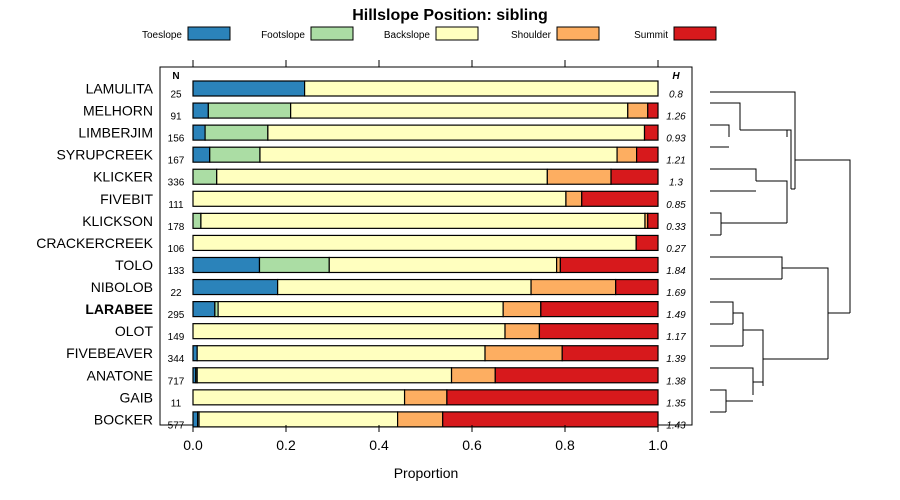 This screenshot has width=900, height=500. What do you see at coordinates (676, 205) in the screenshot?
I see `row-h-value: 0.85` at bounding box center [676, 205].